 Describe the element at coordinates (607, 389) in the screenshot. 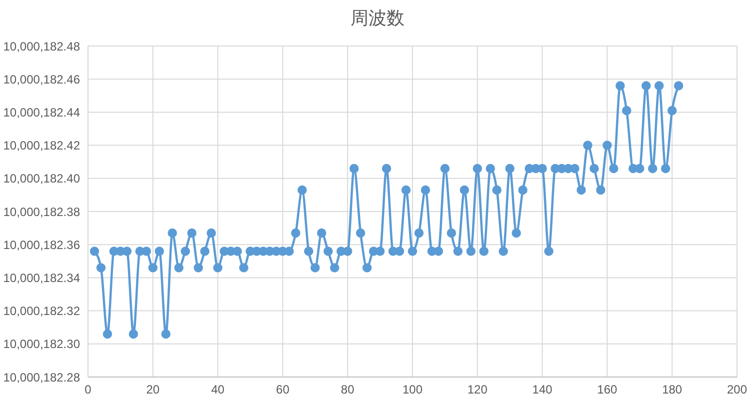

I see `x-tick-label: 160` at that location.